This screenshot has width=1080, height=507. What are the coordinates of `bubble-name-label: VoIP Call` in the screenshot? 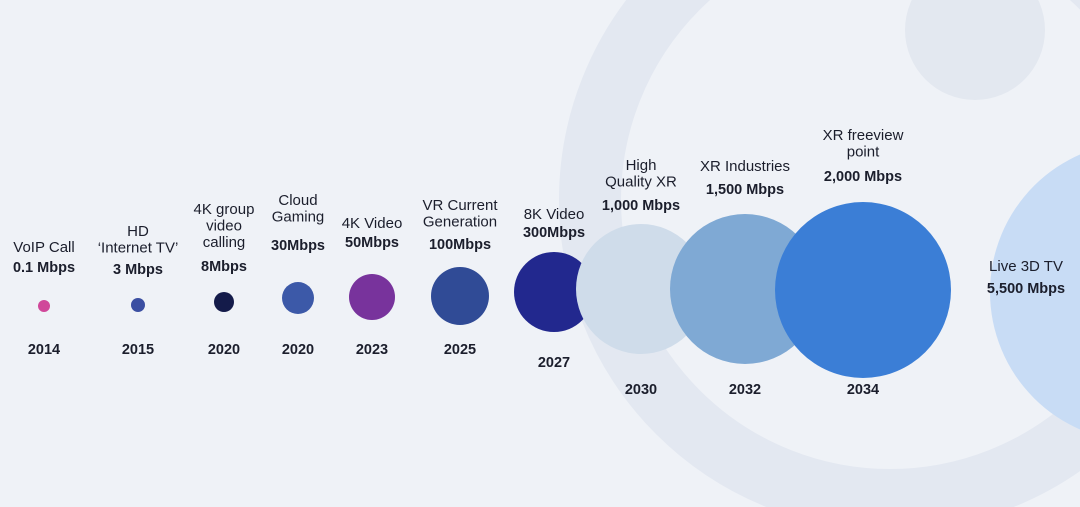 It's located at (43, 247).